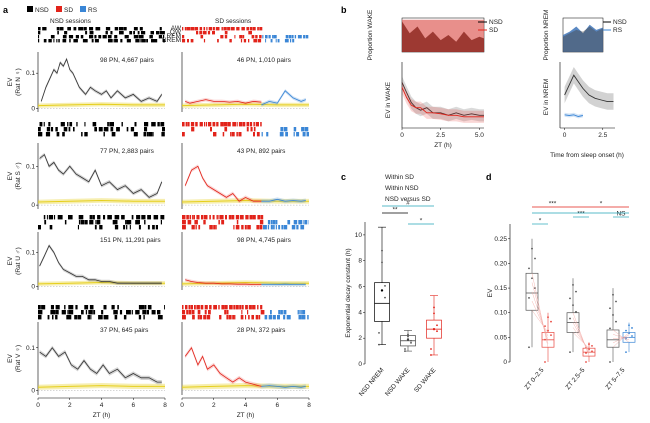  Describe the element at coordinates (100, 365) in the screenshot. I see `nsd-series-line` at that location.